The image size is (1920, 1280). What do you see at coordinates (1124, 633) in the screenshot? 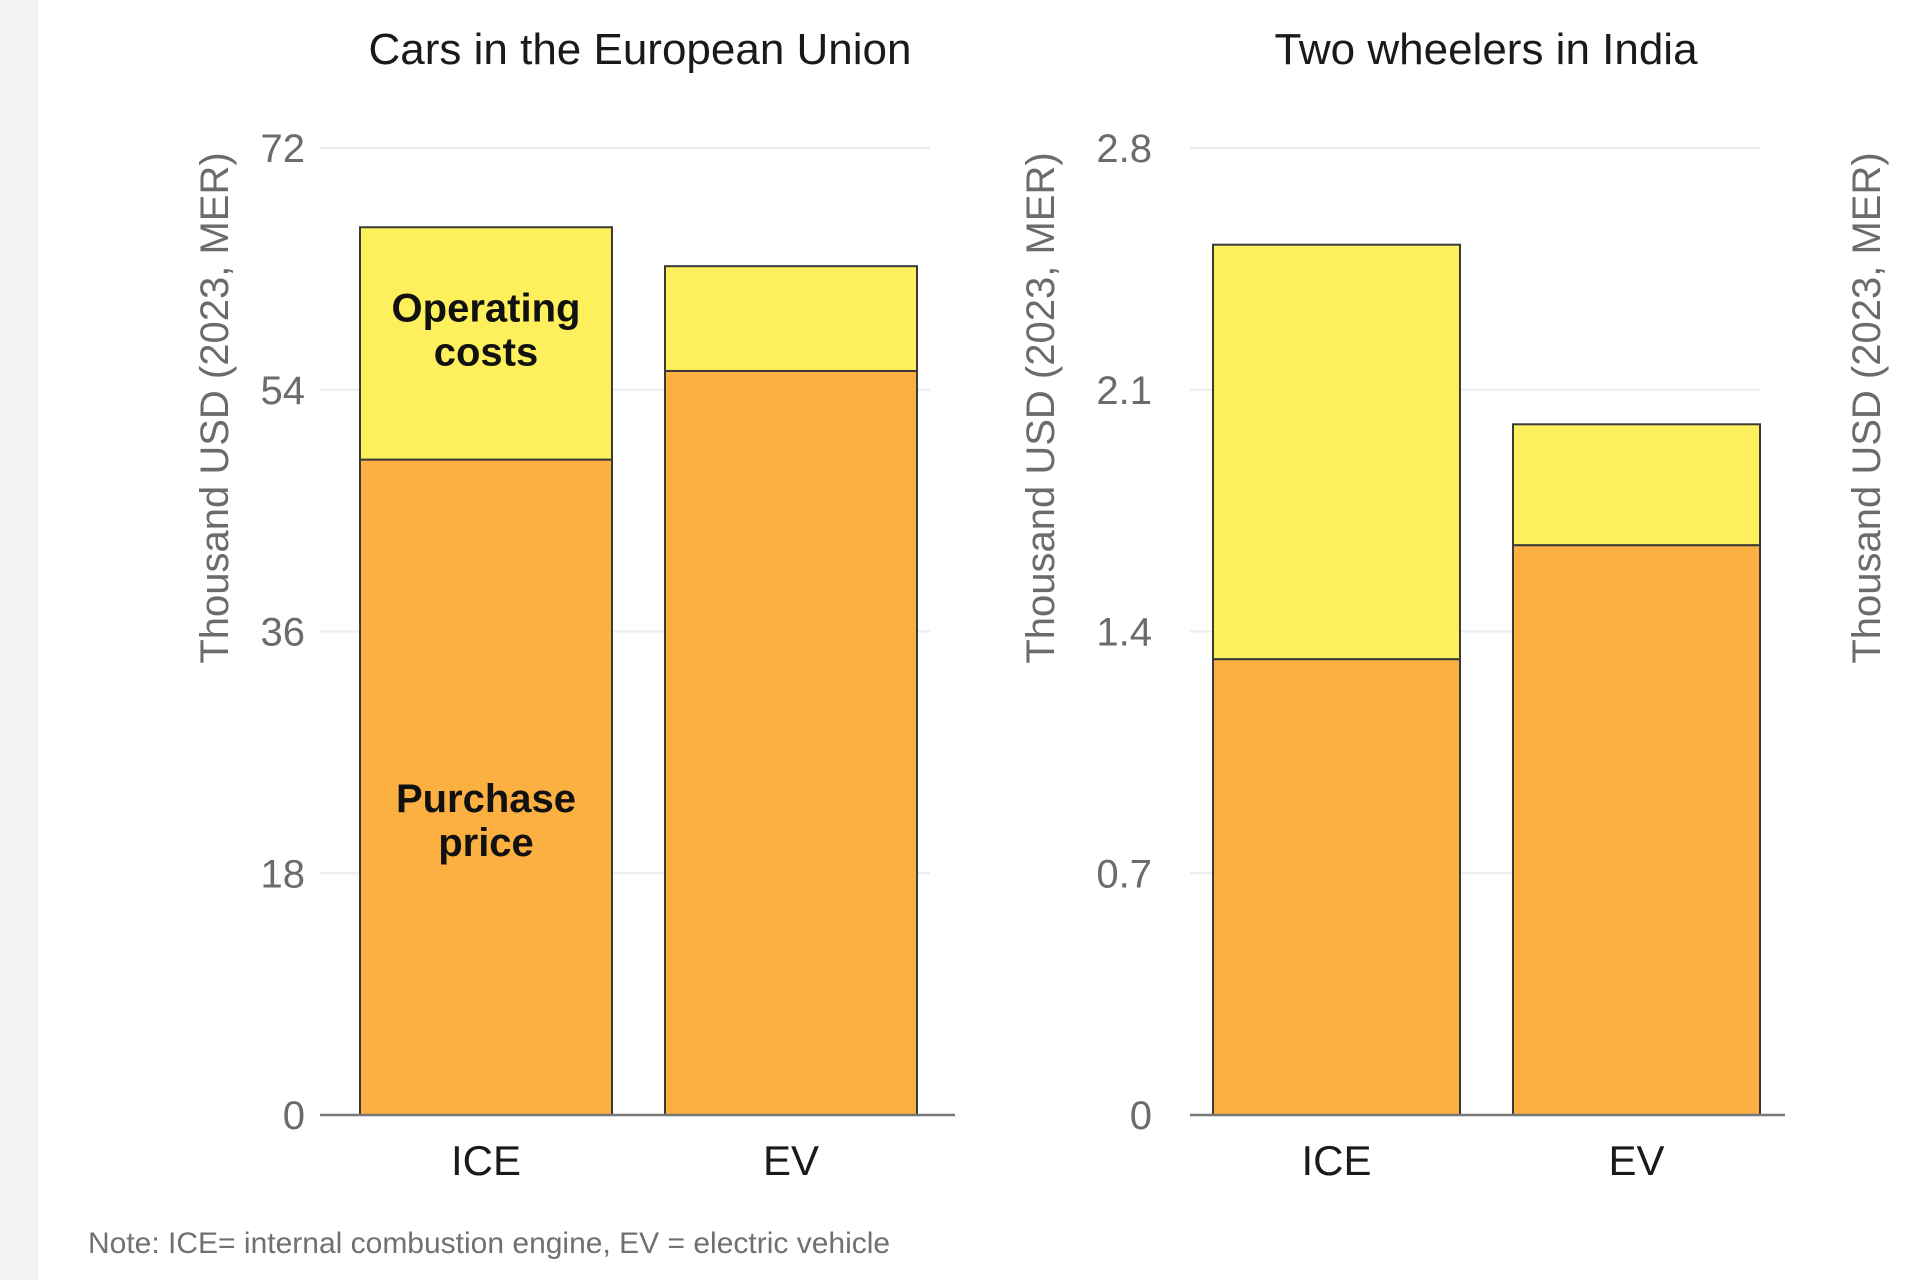
I see `y-tick-label: 1.4` at bounding box center [1124, 633].